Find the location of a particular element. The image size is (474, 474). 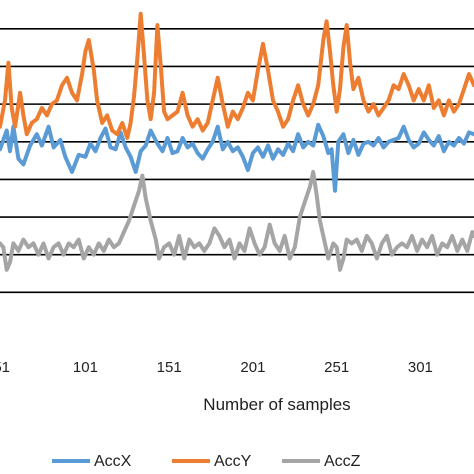

x-axis-tick-labels: 51 101 151 201 251 301 is located at coordinates (216, 367).